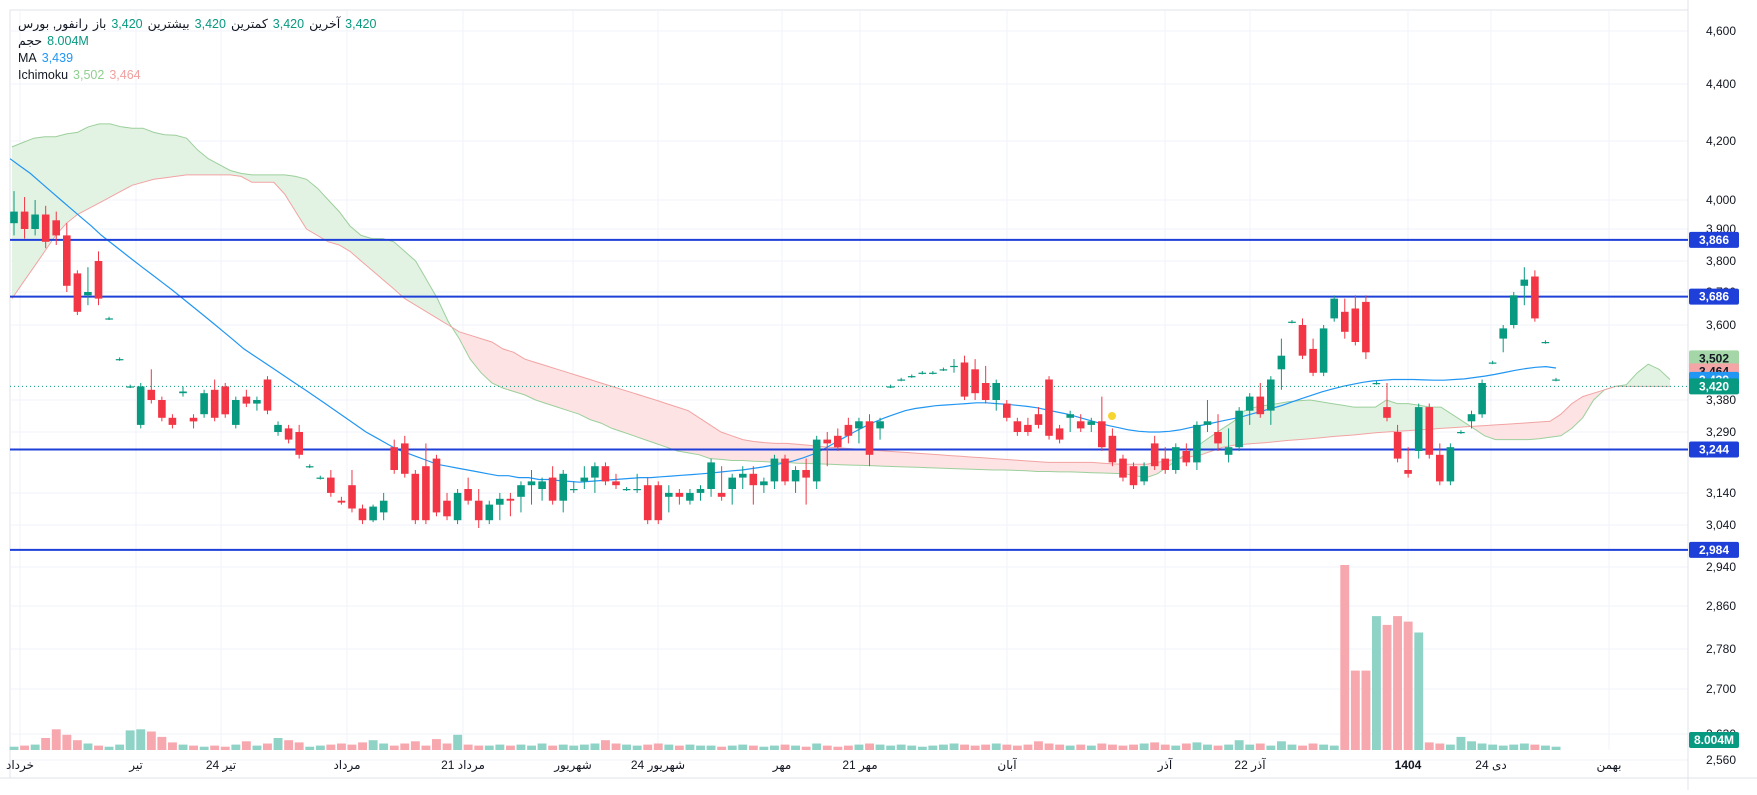 The width and height of the screenshot is (1757, 795). I want to click on legend-open-label: باز, so click(99, 24).